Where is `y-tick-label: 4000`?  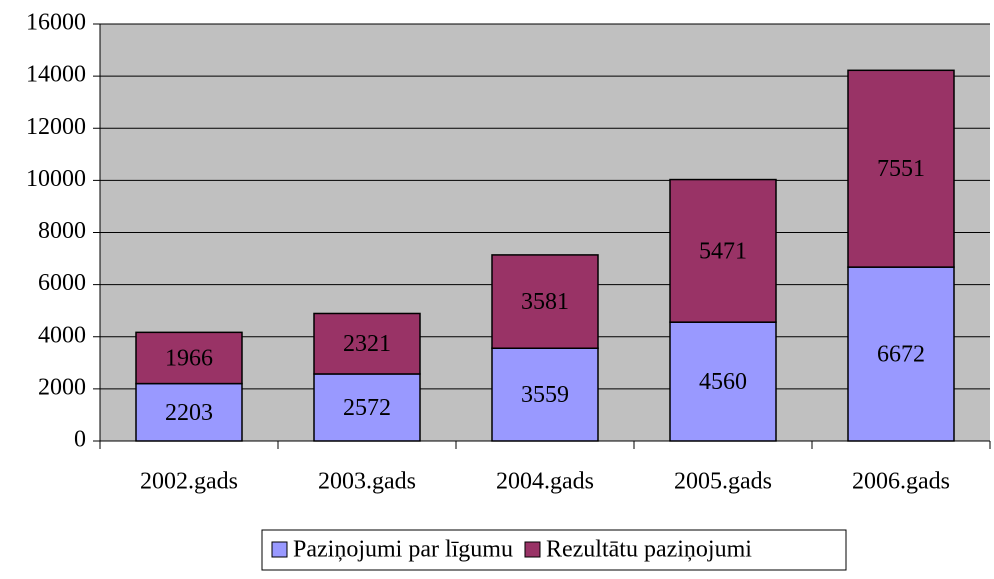 y-tick-label: 4000 is located at coordinates (62, 335).